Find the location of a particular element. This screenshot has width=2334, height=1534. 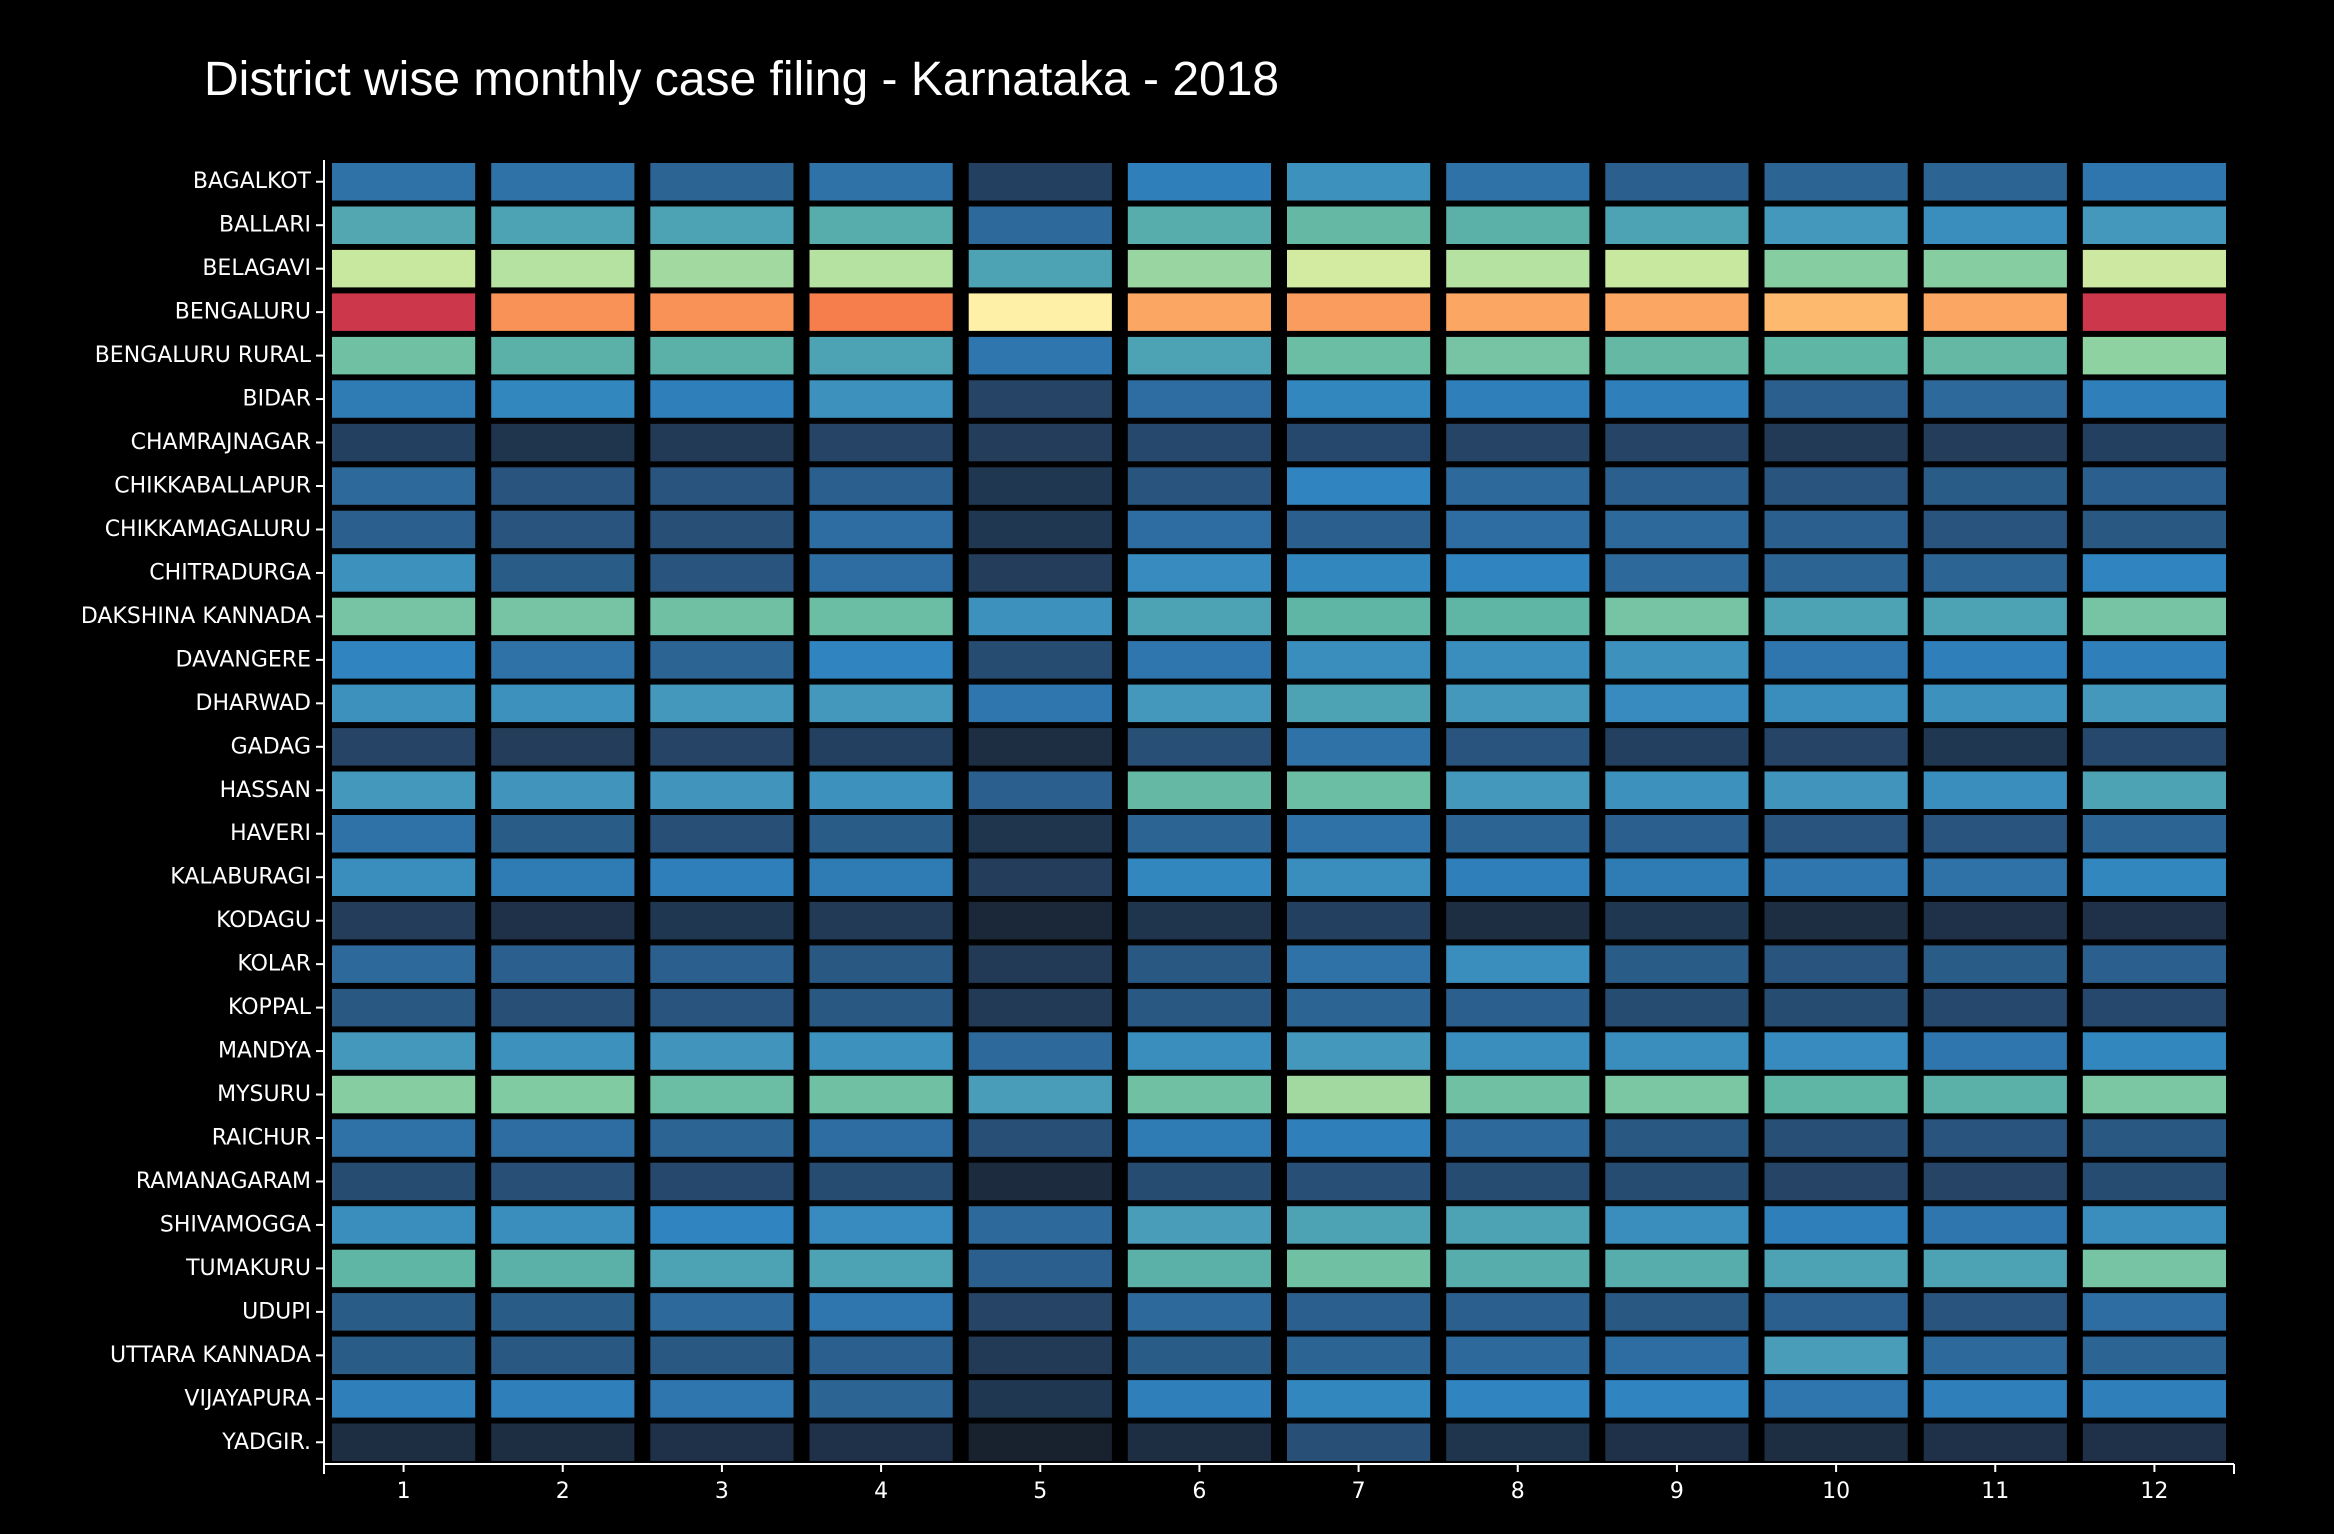

x-tick-label: 3 is located at coordinates (722, 1491).